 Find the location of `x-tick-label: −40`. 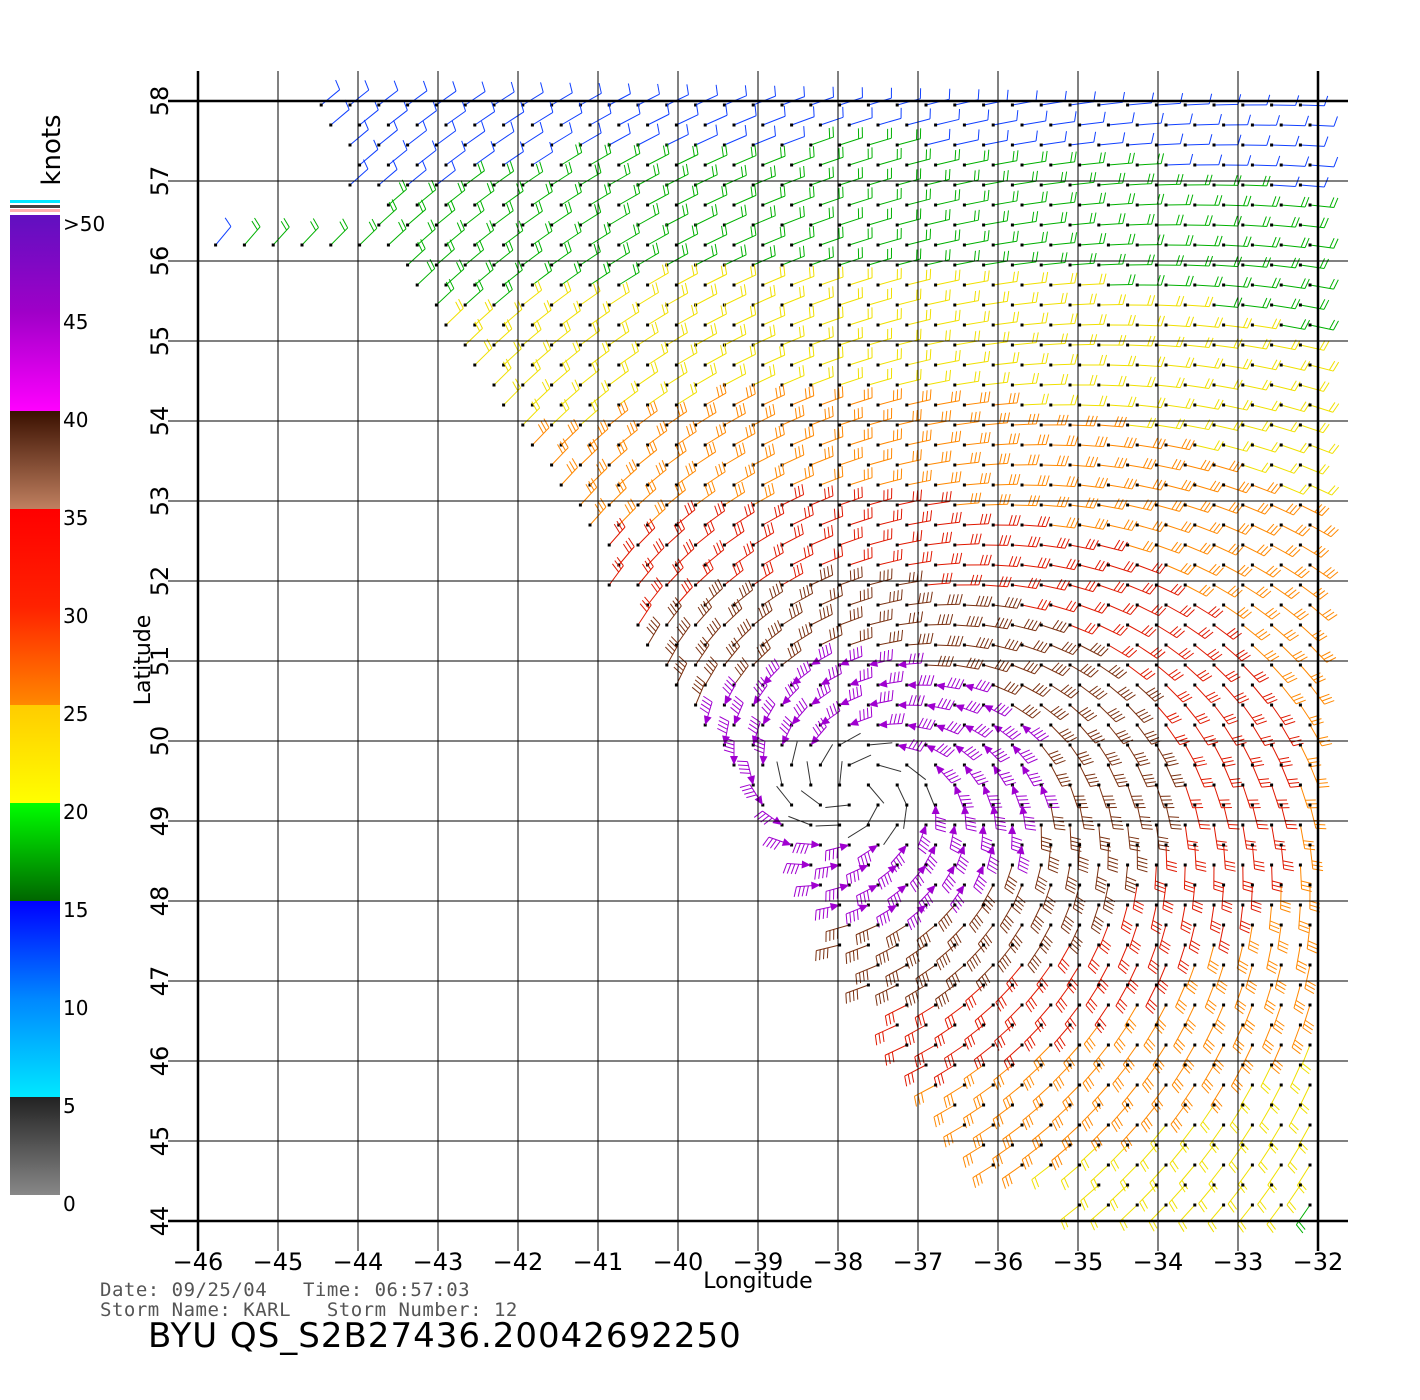

x-tick-label: −40 is located at coordinates (678, 1262).